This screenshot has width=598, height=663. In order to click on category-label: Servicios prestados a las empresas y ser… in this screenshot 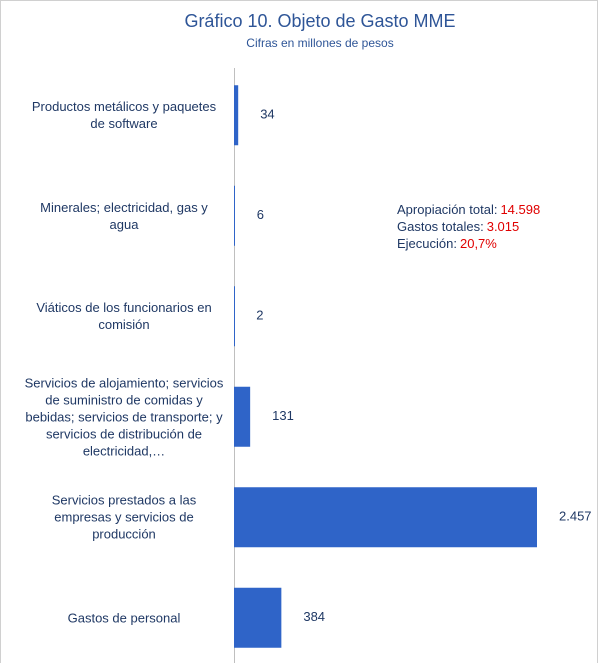, I will do `click(124, 517)`.